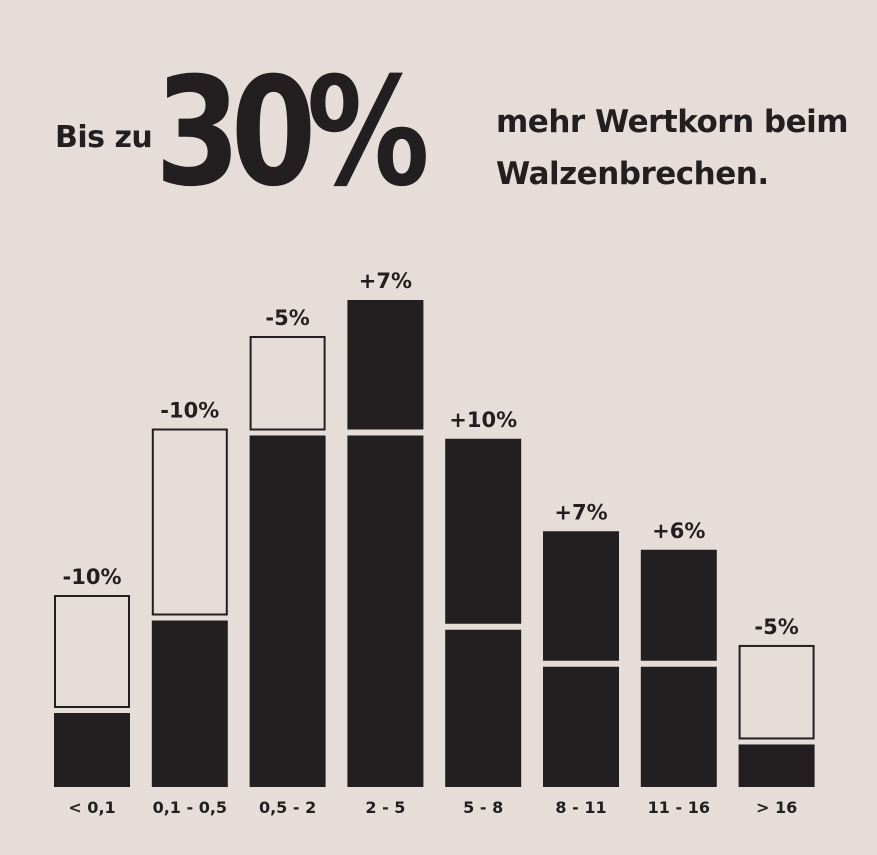 Image resolution: width=877 pixels, height=855 pixels. I want to click on tick-label-2: 0,1 - 0,5, so click(190, 807).